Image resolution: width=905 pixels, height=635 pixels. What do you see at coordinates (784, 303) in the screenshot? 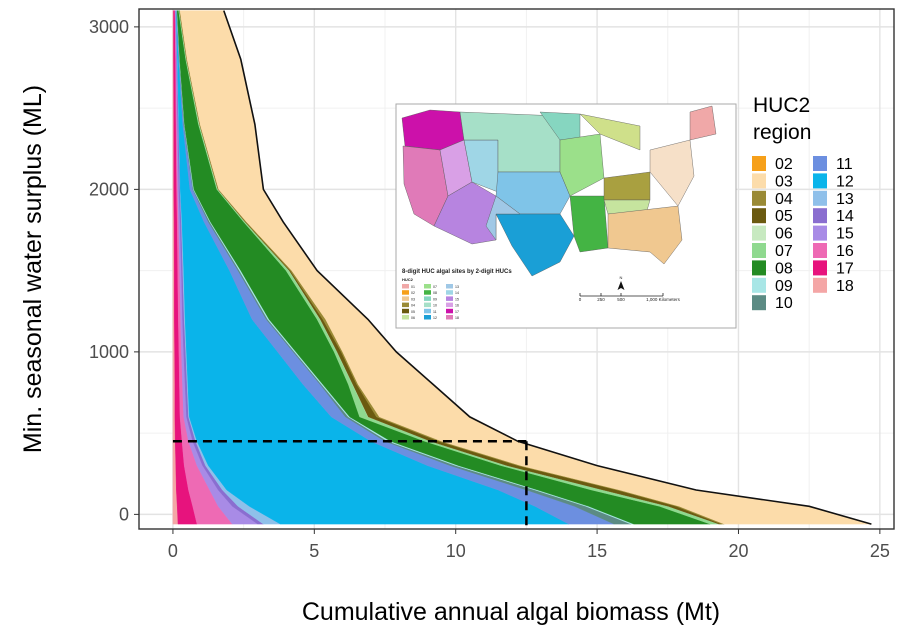
I see `legend-label-10: 10` at bounding box center [784, 303].